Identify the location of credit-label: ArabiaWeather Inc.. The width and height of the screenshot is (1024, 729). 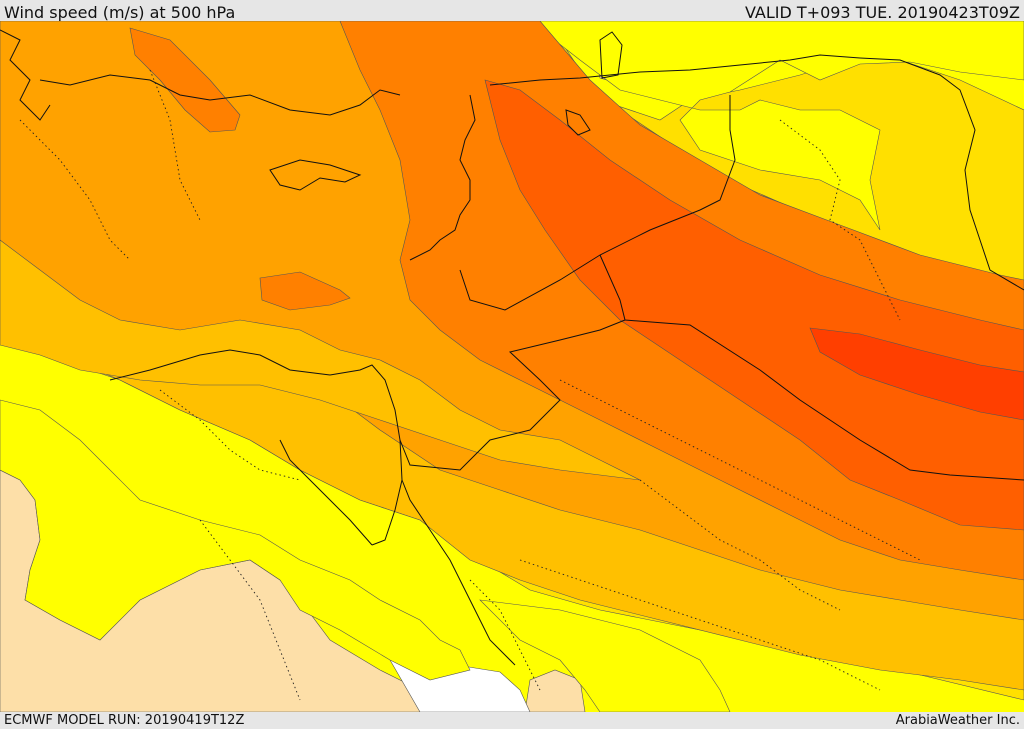
(957, 720).